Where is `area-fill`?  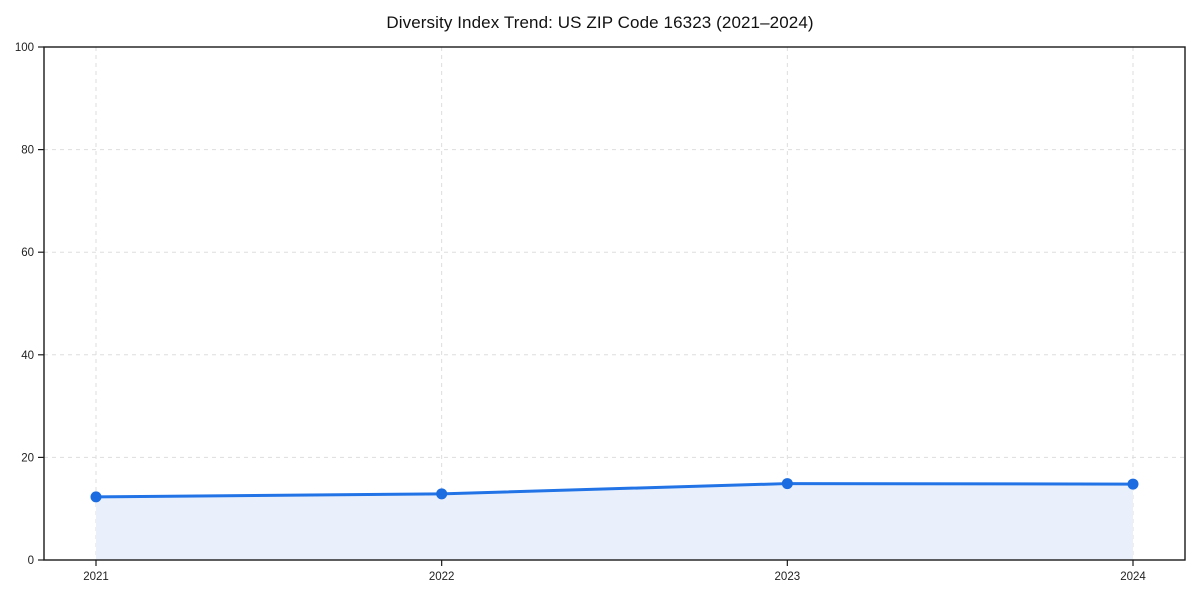
area-fill is located at coordinates (614, 521).